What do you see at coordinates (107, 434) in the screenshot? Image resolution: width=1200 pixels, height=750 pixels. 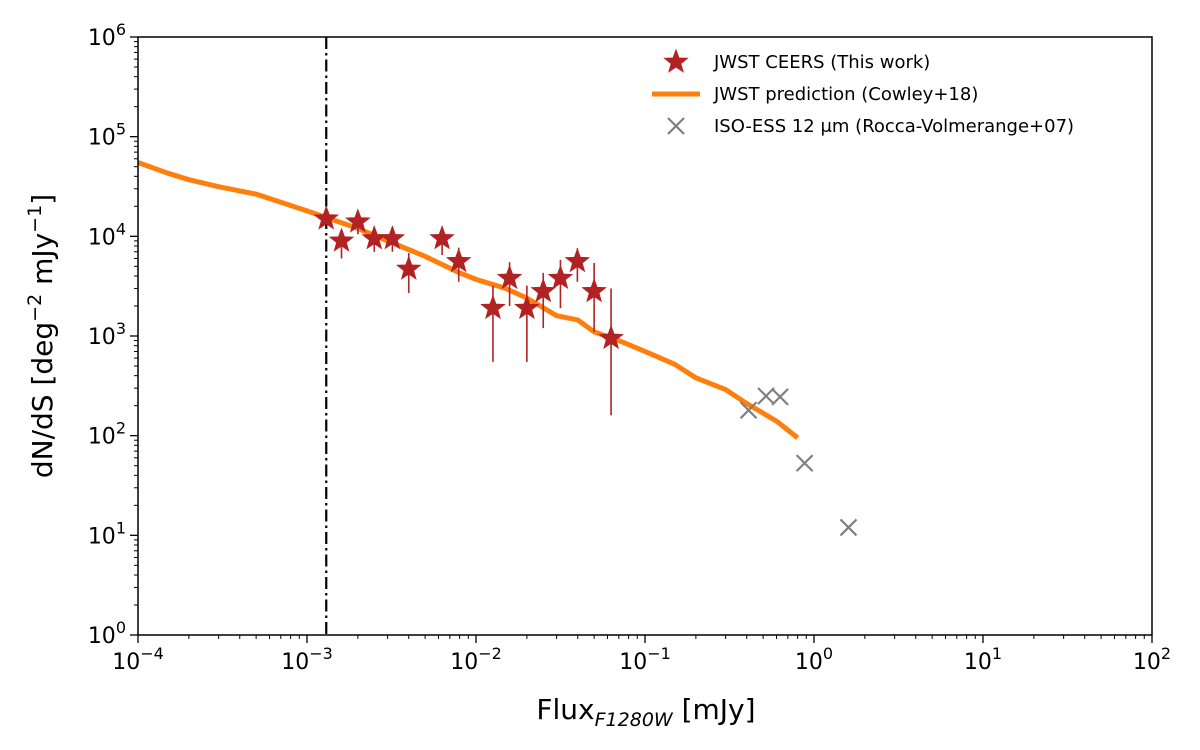 I see `y-tick-label: 10²` at bounding box center [107, 434].